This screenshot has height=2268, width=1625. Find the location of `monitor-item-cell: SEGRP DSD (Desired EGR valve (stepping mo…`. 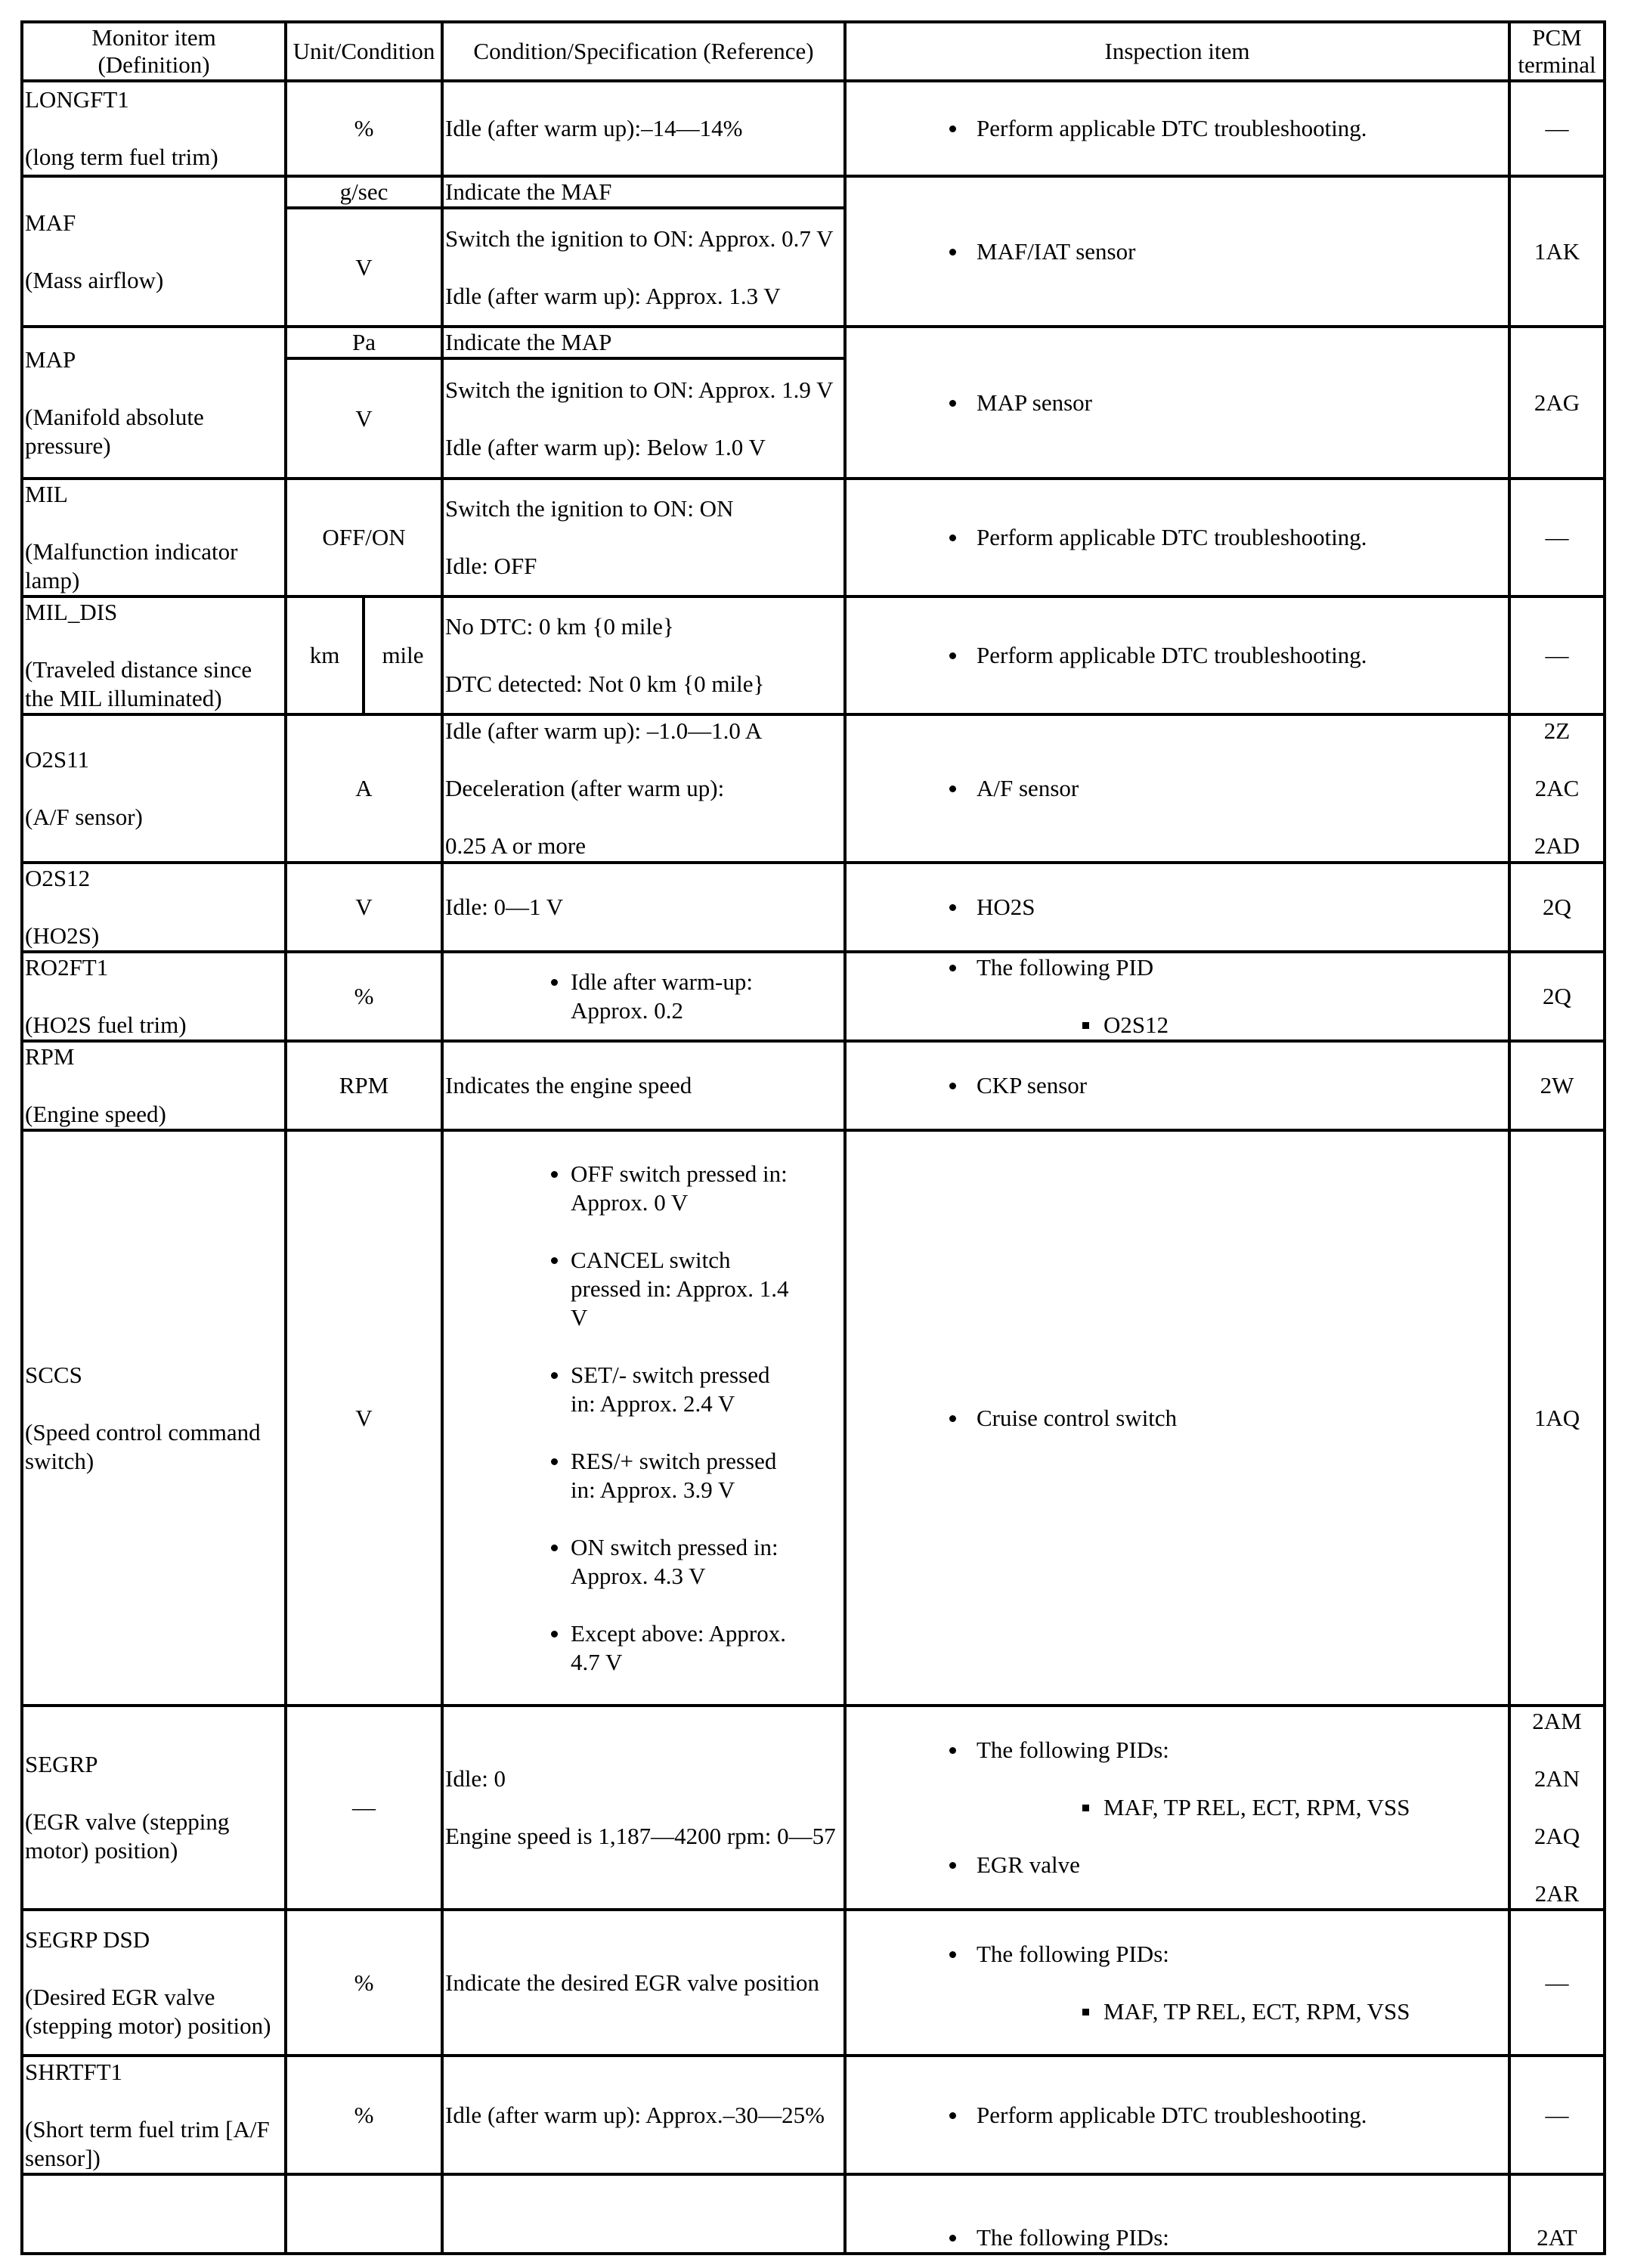

monitor-item-cell: SEGRP DSD (Desired EGR valve (stepping mo… is located at coordinates (153, 1983).